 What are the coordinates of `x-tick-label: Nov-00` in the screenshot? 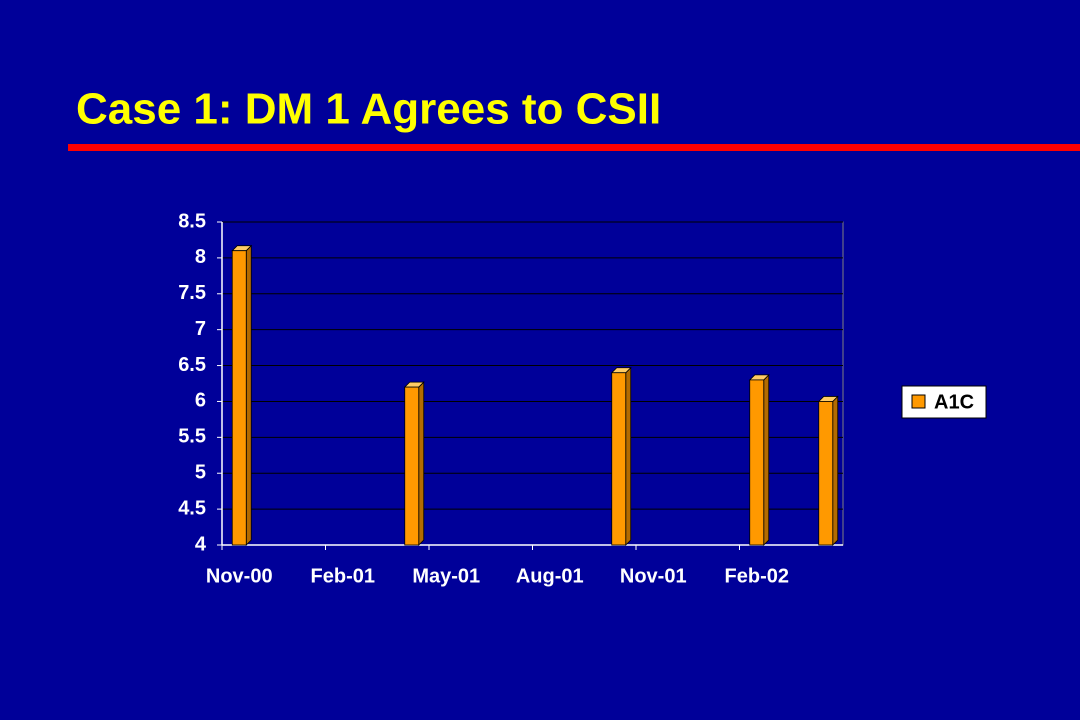 It's located at (239, 576).